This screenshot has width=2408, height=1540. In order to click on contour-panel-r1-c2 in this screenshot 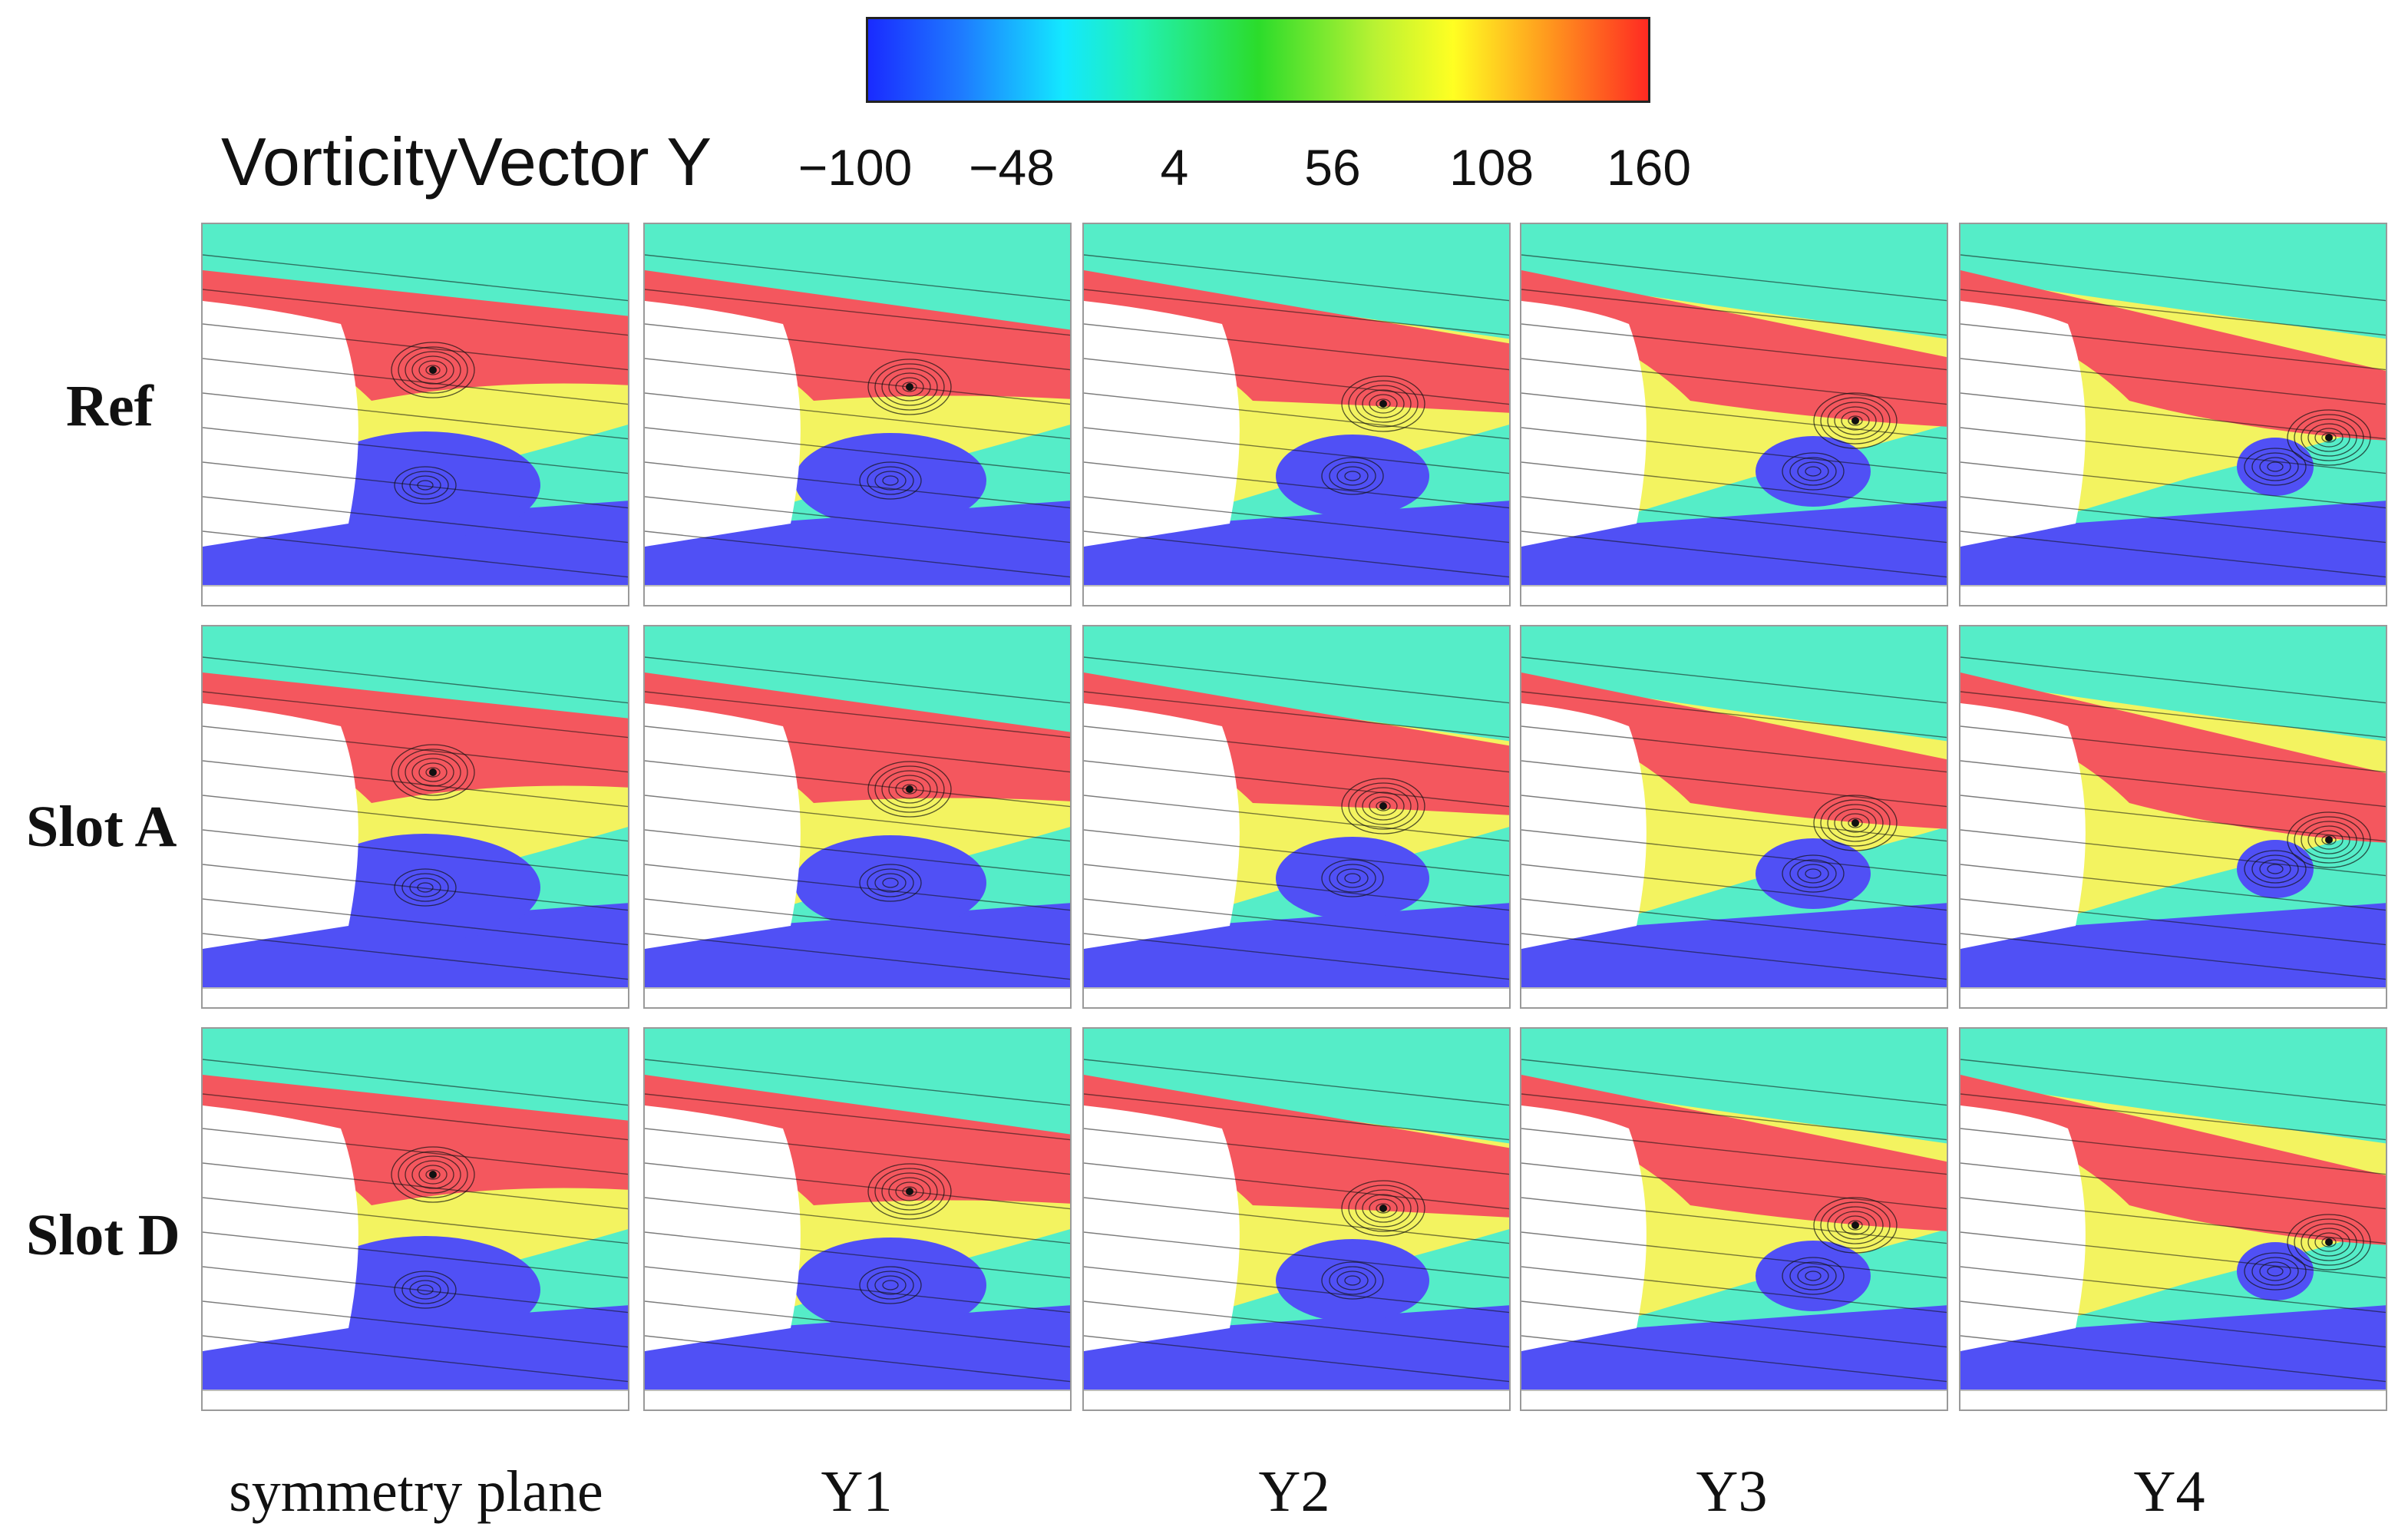, I will do `click(1297, 817)`.